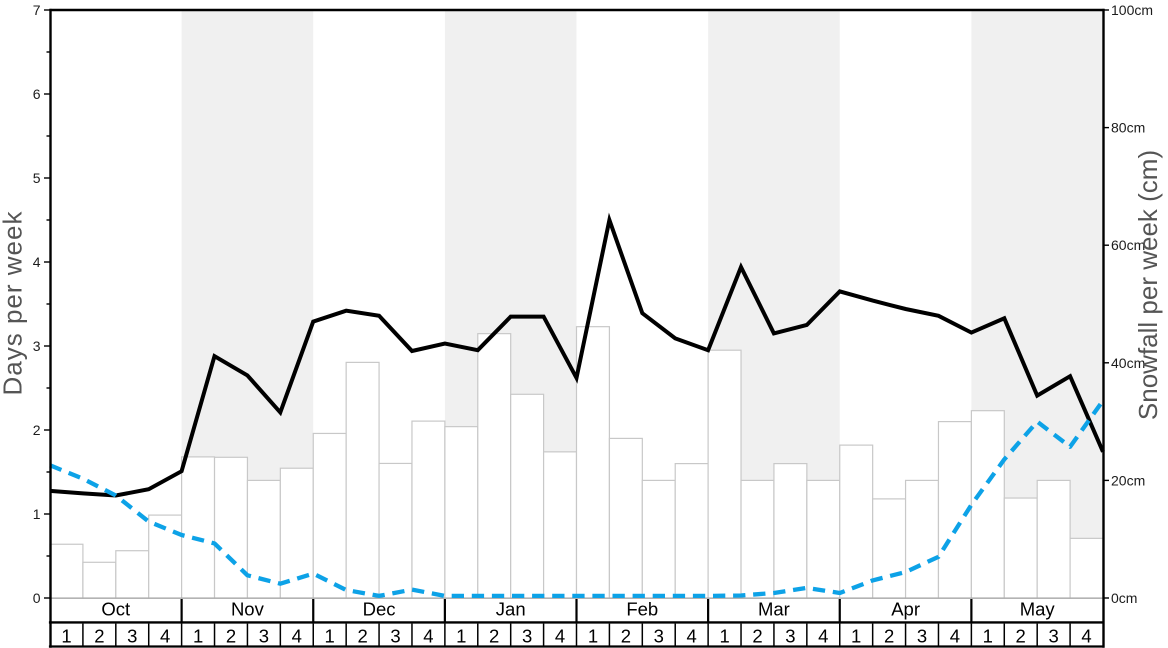 The height and width of the screenshot is (648, 1168). I want to click on svg-text: 0cm, so click(1124, 598).